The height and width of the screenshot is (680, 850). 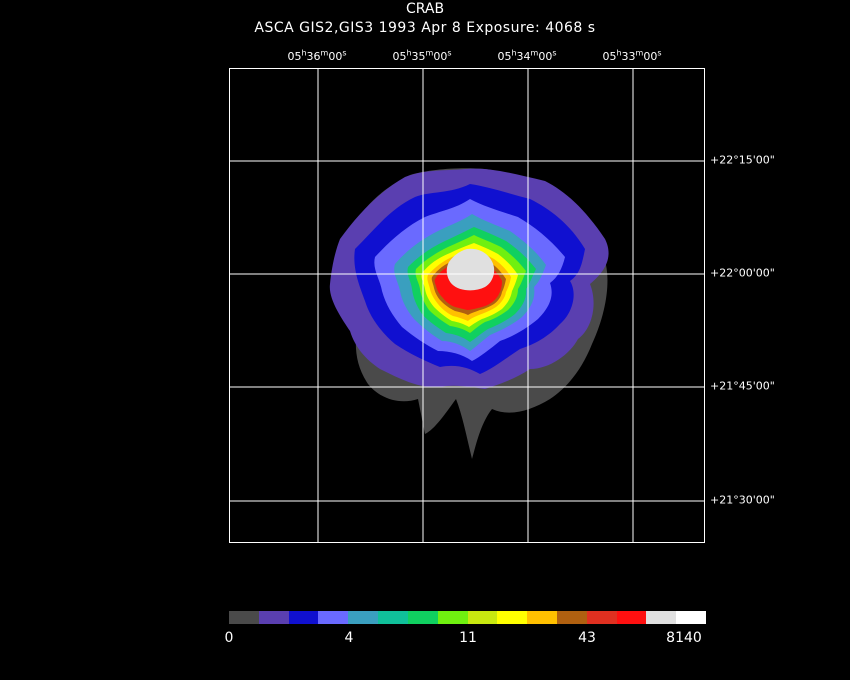 What do you see at coordinates (587, 638) in the screenshot?
I see `colorbar-label: 43` at bounding box center [587, 638].